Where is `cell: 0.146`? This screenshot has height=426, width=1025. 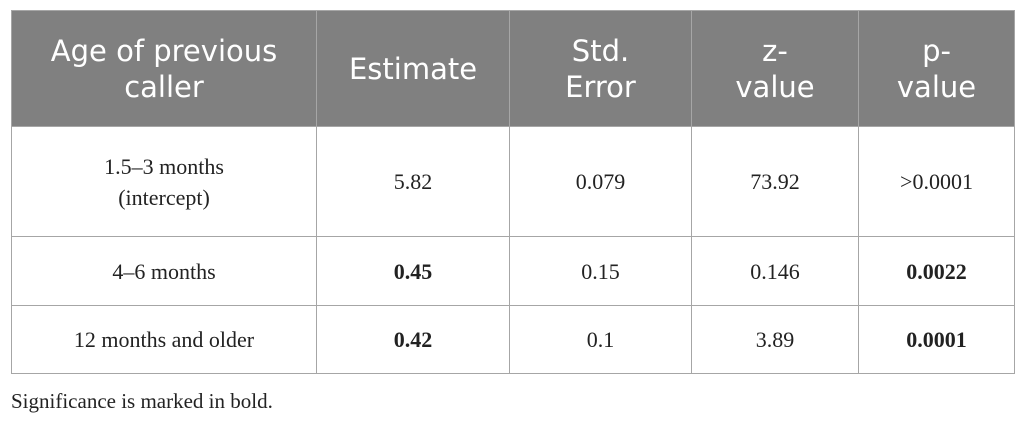 cell: 0.146 is located at coordinates (775, 271).